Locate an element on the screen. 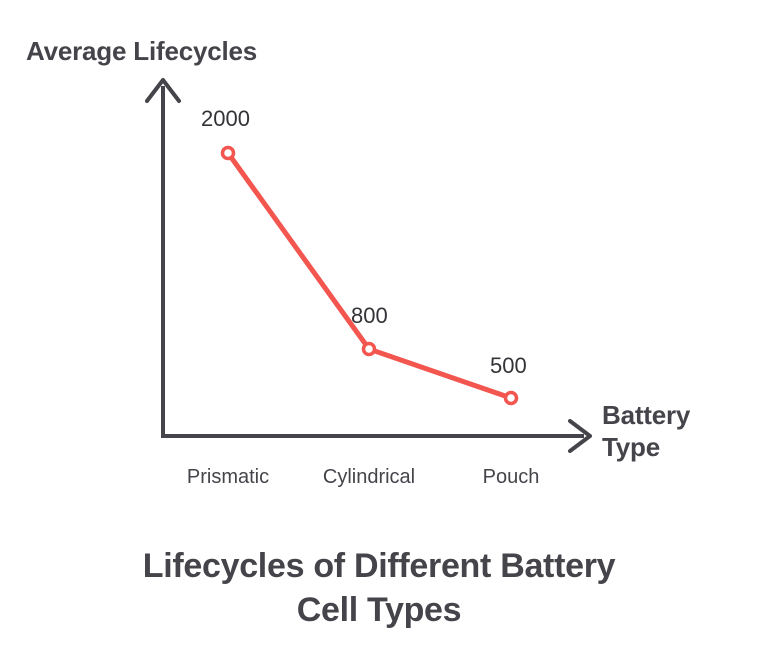 This screenshot has width=758, height=662. x-axis is located at coordinates (376, 436).